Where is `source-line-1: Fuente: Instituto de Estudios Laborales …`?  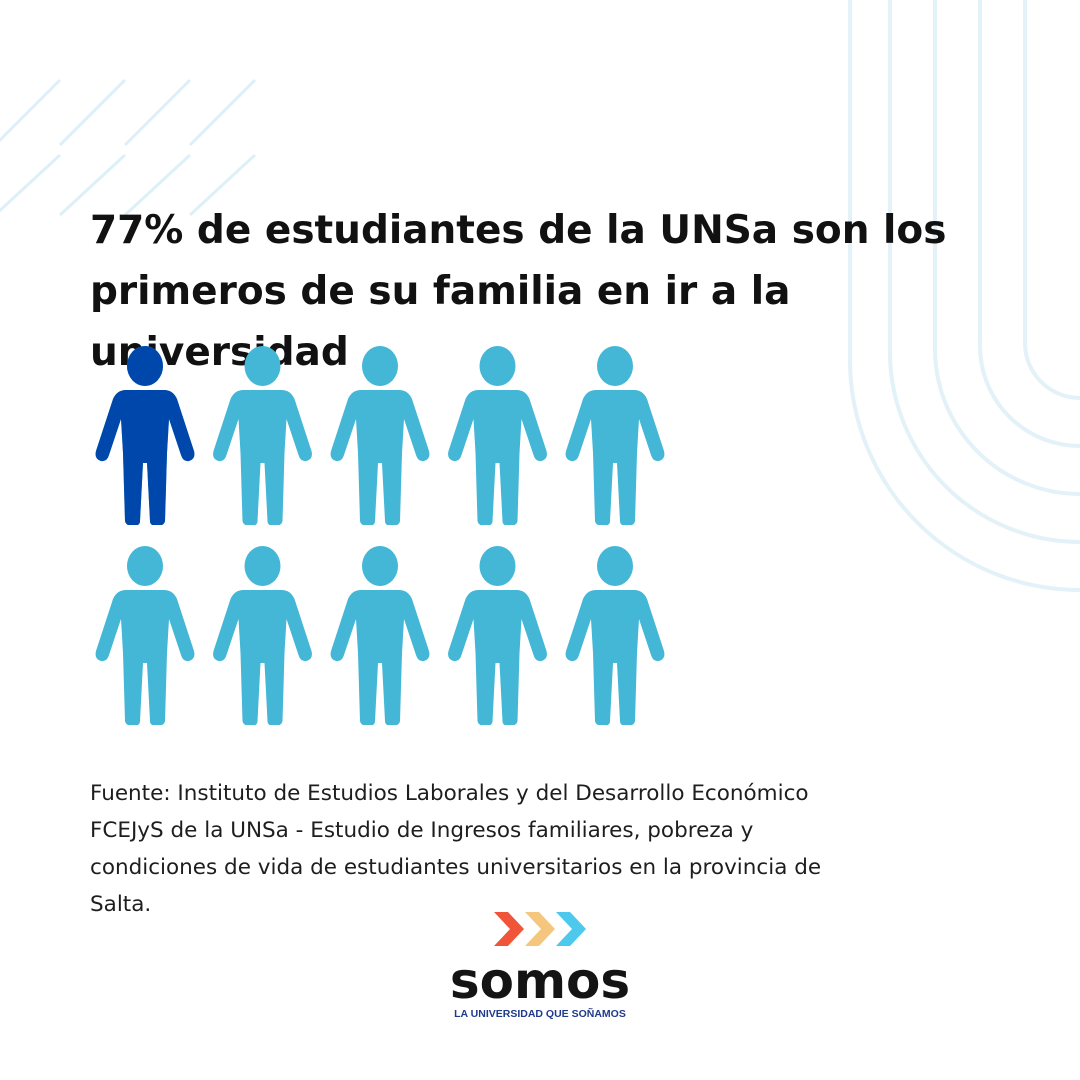
source-line-1: Fuente: Instituto de Estudios Laborales … is located at coordinates (449, 793).